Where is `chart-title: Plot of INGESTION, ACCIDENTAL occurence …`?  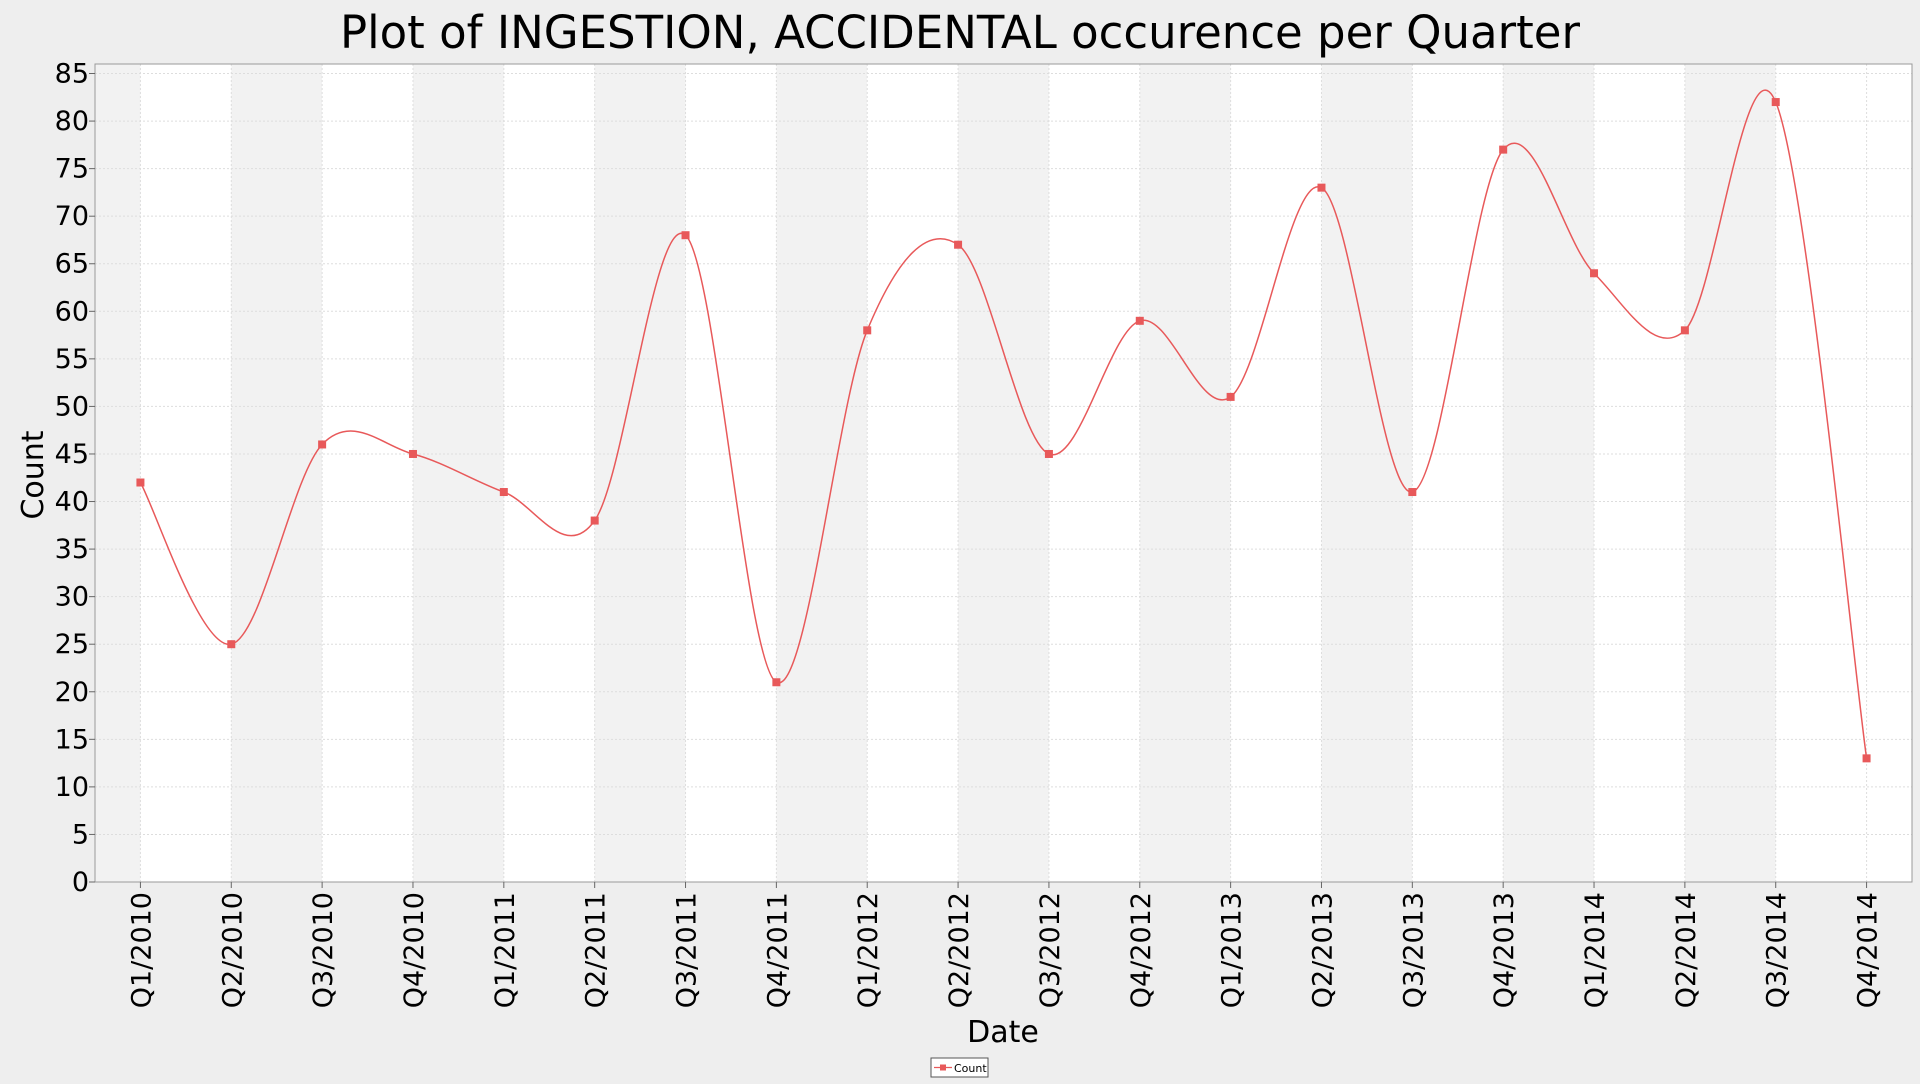 chart-title: Plot of INGESTION, ACCIDENTAL occurence … is located at coordinates (960, 32).